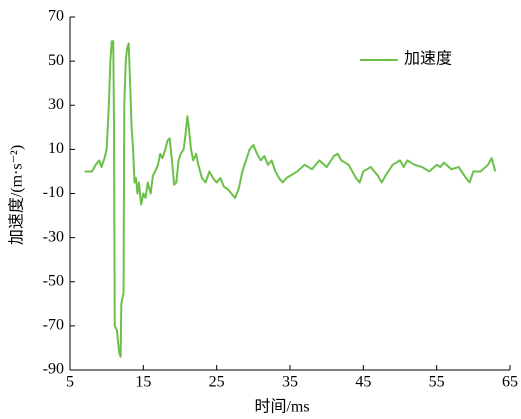 The width and height of the screenshot is (521, 419). Describe the element at coordinates (53, 236) in the screenshot. I see `y-tick-label: -30` at that location.